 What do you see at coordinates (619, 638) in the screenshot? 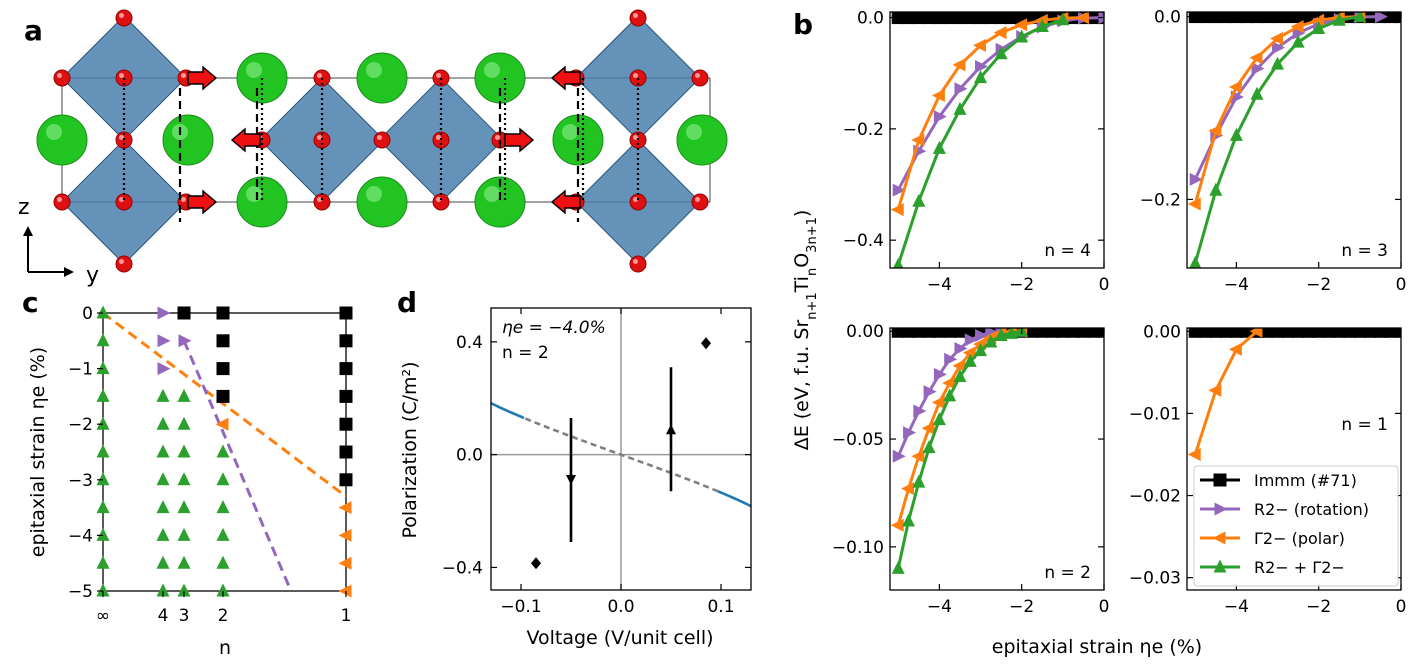
I see `x-axis-label: Voltage (V/unit cell)` at bounding box center [619, 638].